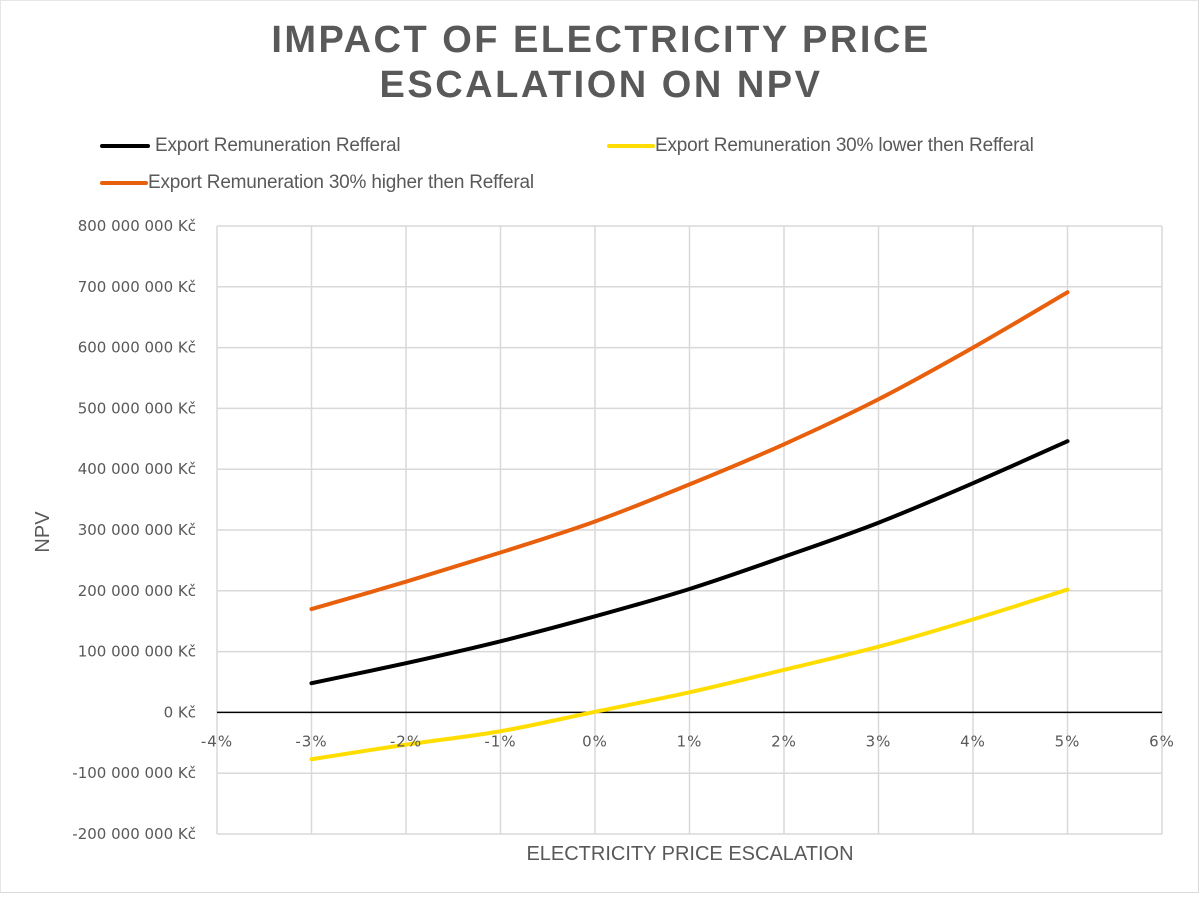 The height and width of the screenshot is (898, 1202). What do you see at coordinates (1068, 741) in the screenshot?
I see `x-tick-label: 5%` at bounding box center [1068, 741].